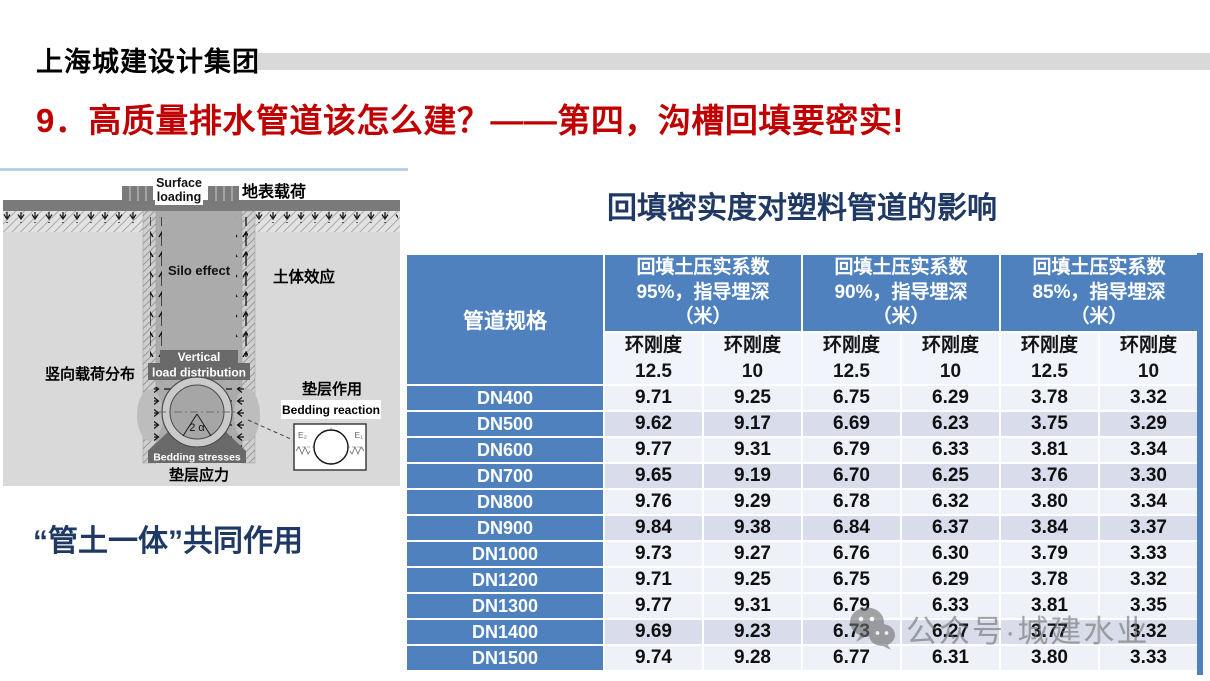 This screenshot has height=681, width=1210. What do you see at coordinates (201, 205) in the screenshot?
I see `ground-surface-strip` at bounding box center [201, 205].